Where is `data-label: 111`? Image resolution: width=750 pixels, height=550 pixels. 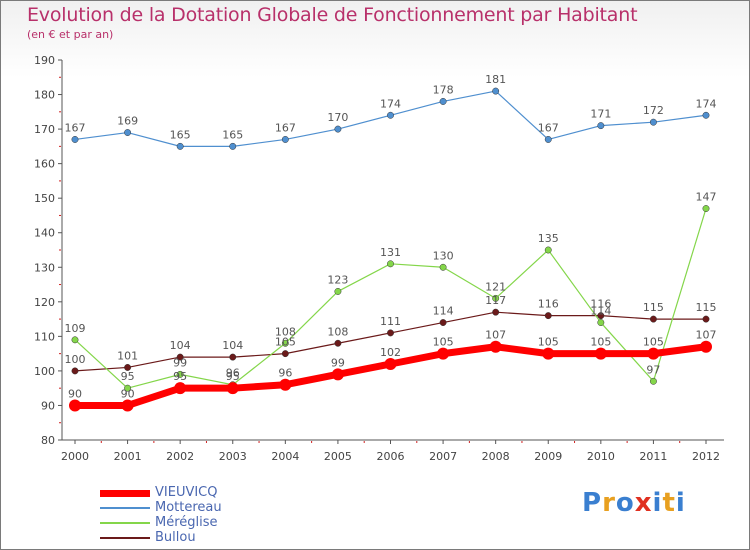
data-label: 111 is located at coordinates (390, 321).